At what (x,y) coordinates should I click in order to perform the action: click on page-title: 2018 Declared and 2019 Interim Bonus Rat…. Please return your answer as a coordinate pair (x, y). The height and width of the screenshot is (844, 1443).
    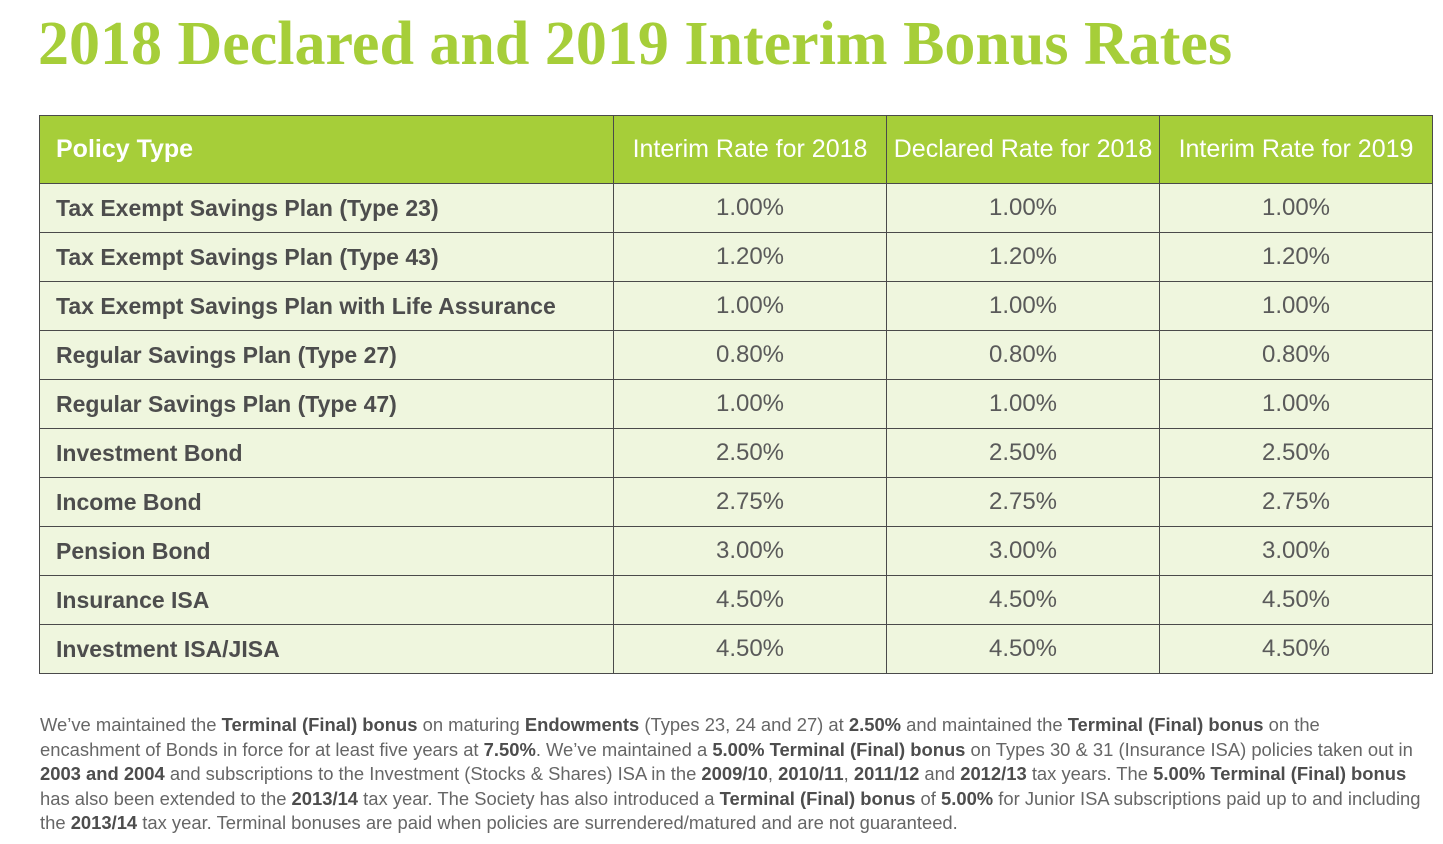
    Looking at the image, I should click on (635, 44).